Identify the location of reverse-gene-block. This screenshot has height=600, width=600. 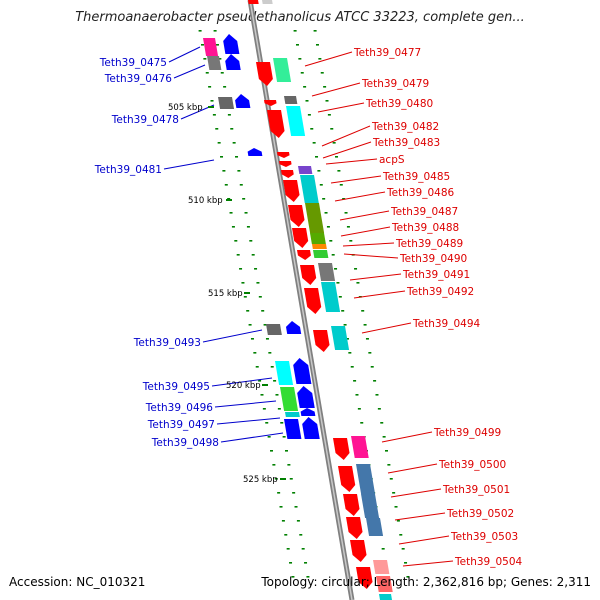
(293, 429).